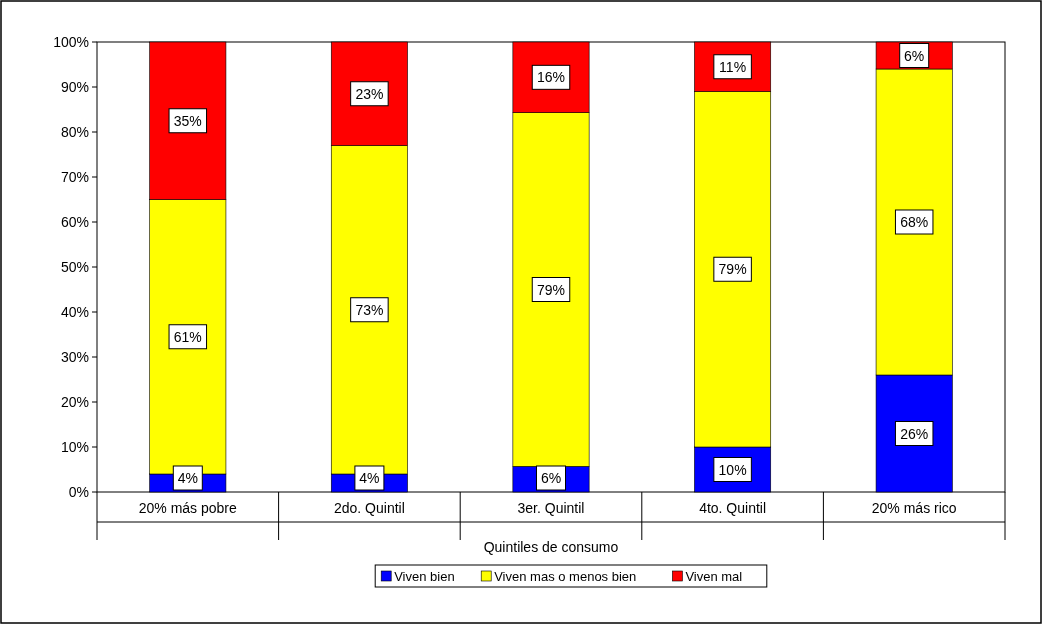 The width and height of the screenshot is (1042, 624). I want to click on y-tick-label: 20%, so click(74, 402).